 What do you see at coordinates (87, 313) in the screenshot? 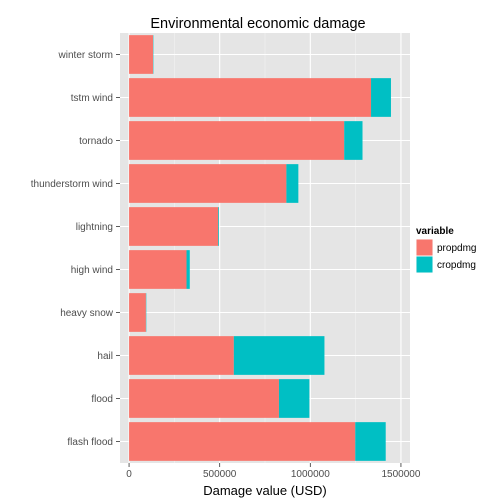
I see `y-tick-label: heavy snow` at bounding box center [87, 313].